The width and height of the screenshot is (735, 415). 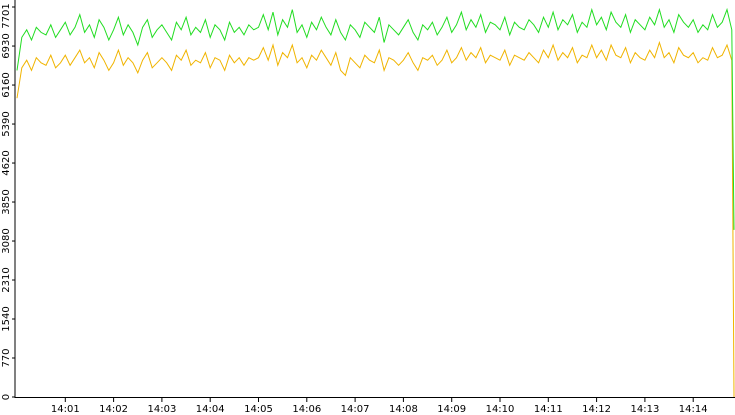 I want to click on x-tick-label: 14:02, so click(x=113, y=409).